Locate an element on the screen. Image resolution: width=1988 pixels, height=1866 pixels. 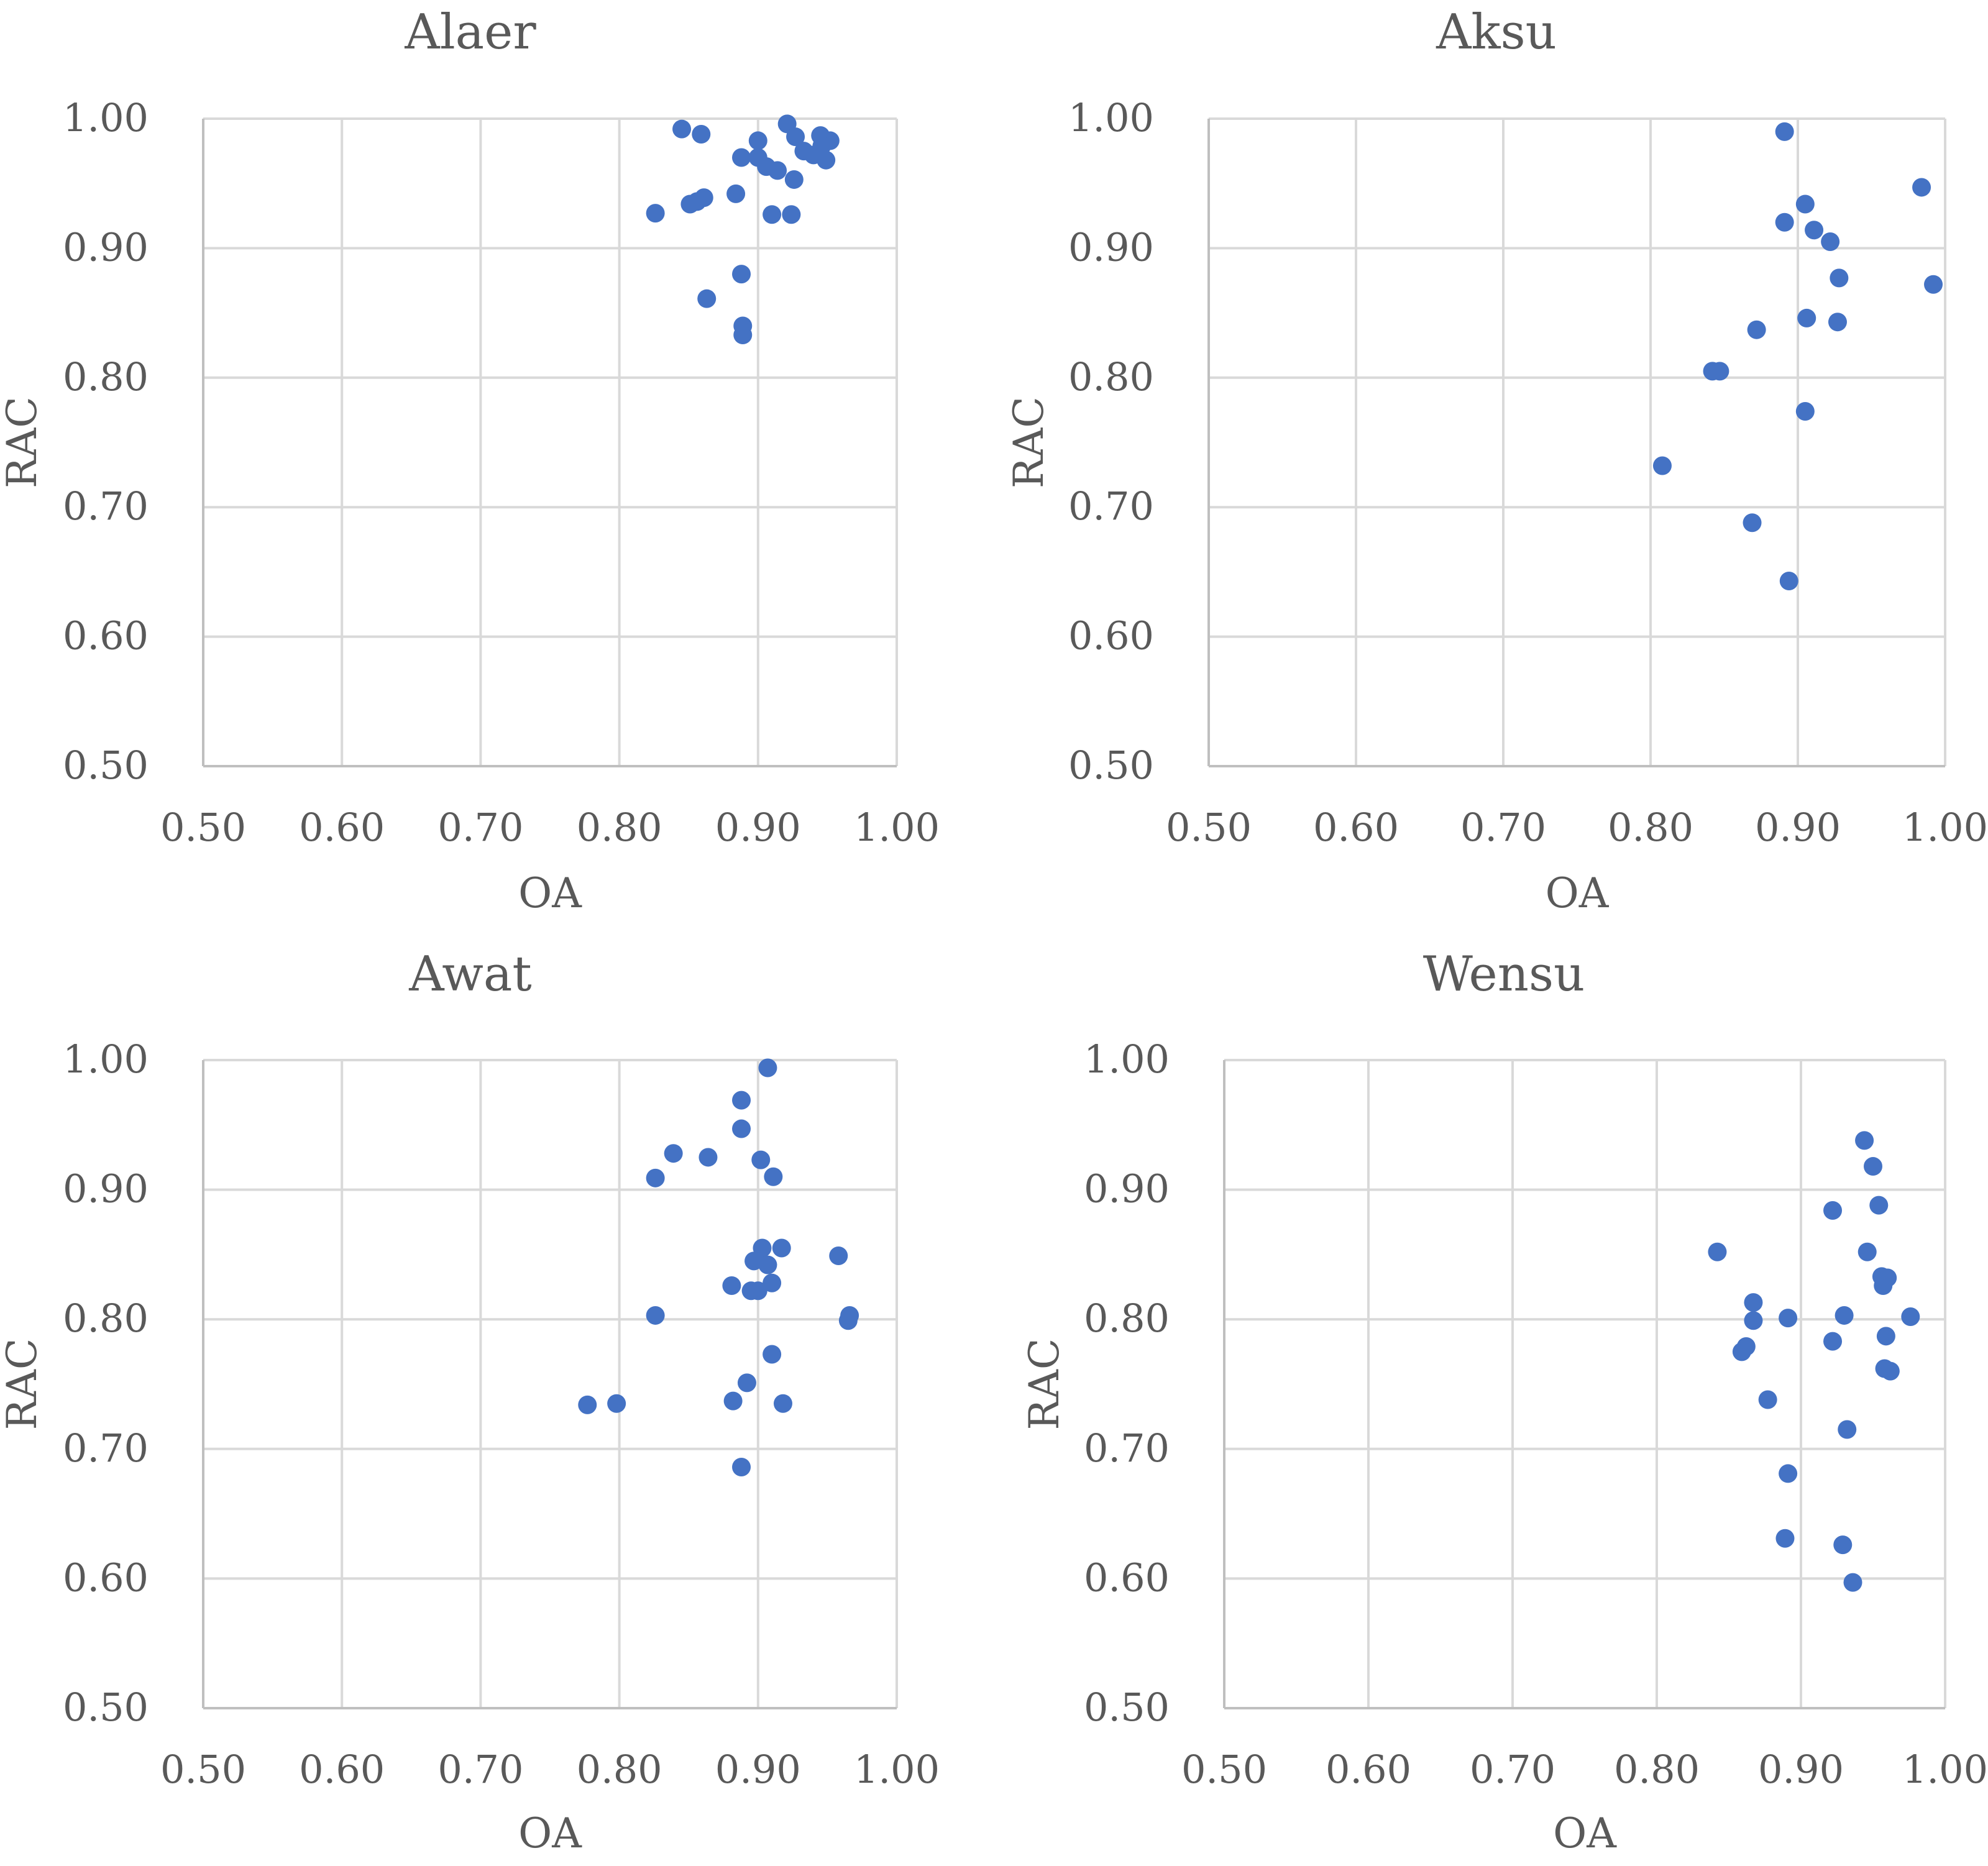
chart-title: Alaer is located at coordinates (470, 32).